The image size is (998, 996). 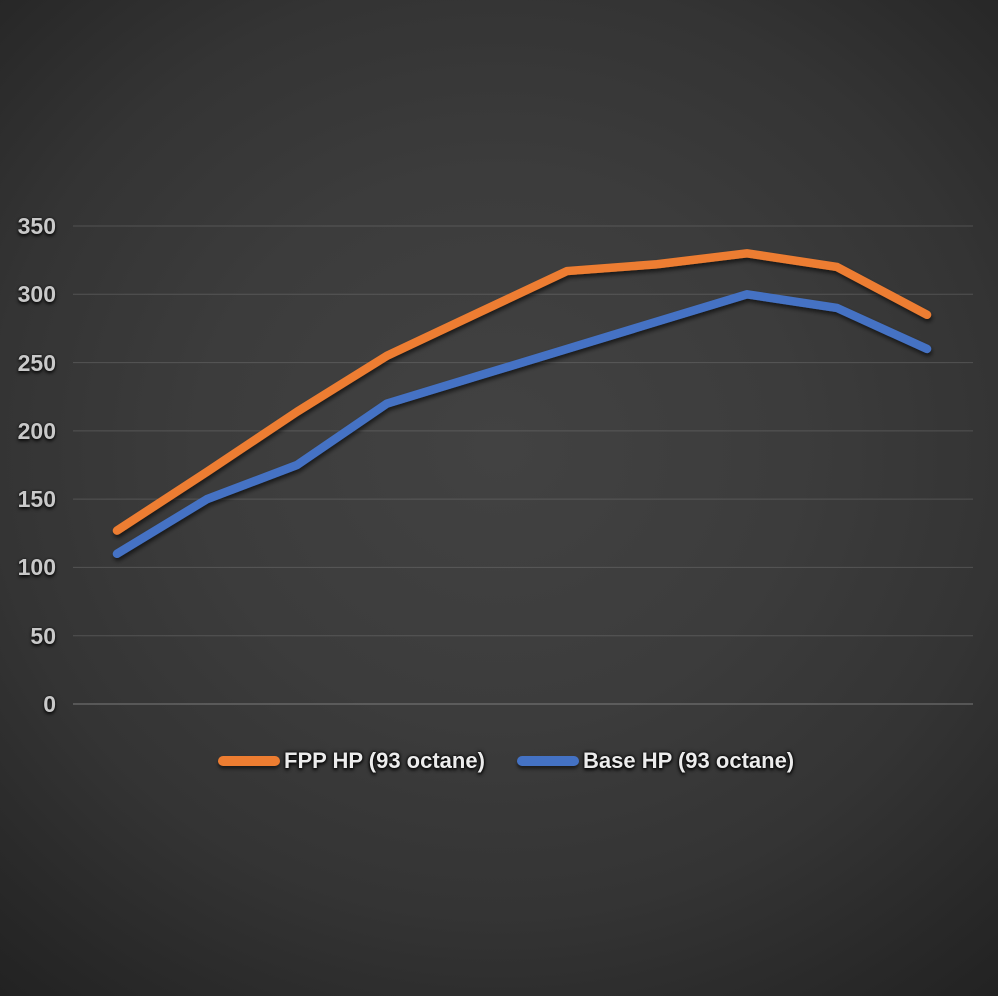 I want to click on y-axis-tick-label-50: 50, so click(x=43, y=635).